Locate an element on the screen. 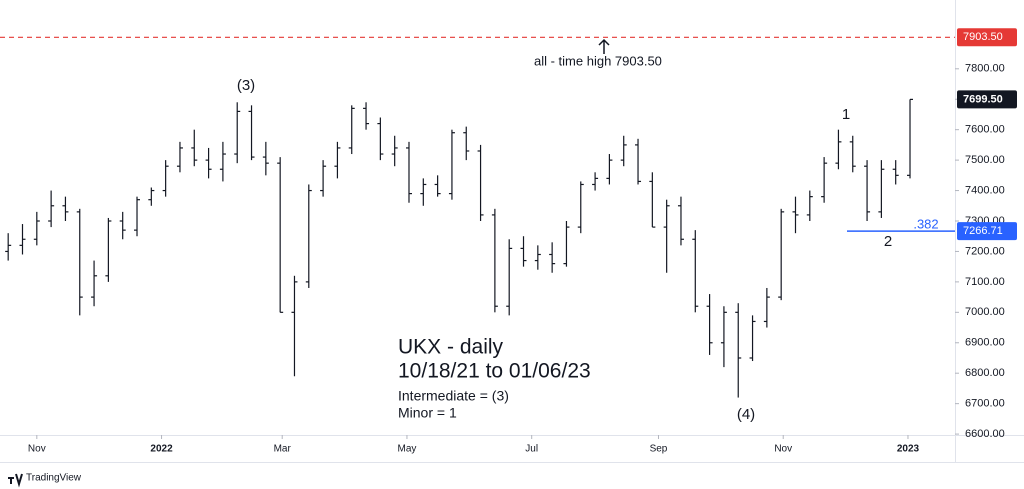  y-tick-label: 6900.00 is located at coordinates (985, 343).